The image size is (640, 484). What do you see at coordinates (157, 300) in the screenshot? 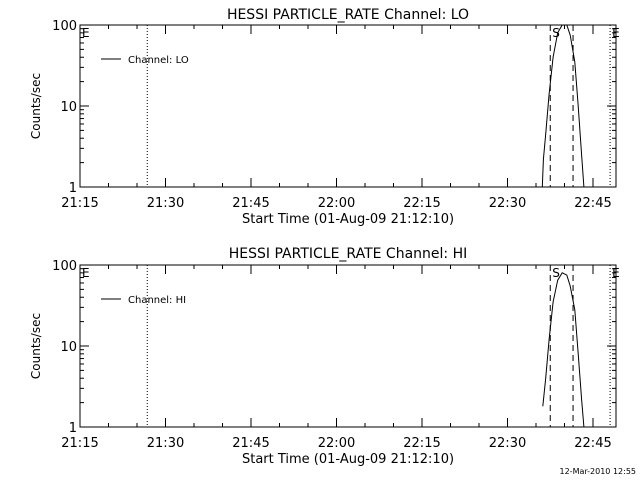
I see `legend-label: Channel: HI` at bounding box center [157, 300].